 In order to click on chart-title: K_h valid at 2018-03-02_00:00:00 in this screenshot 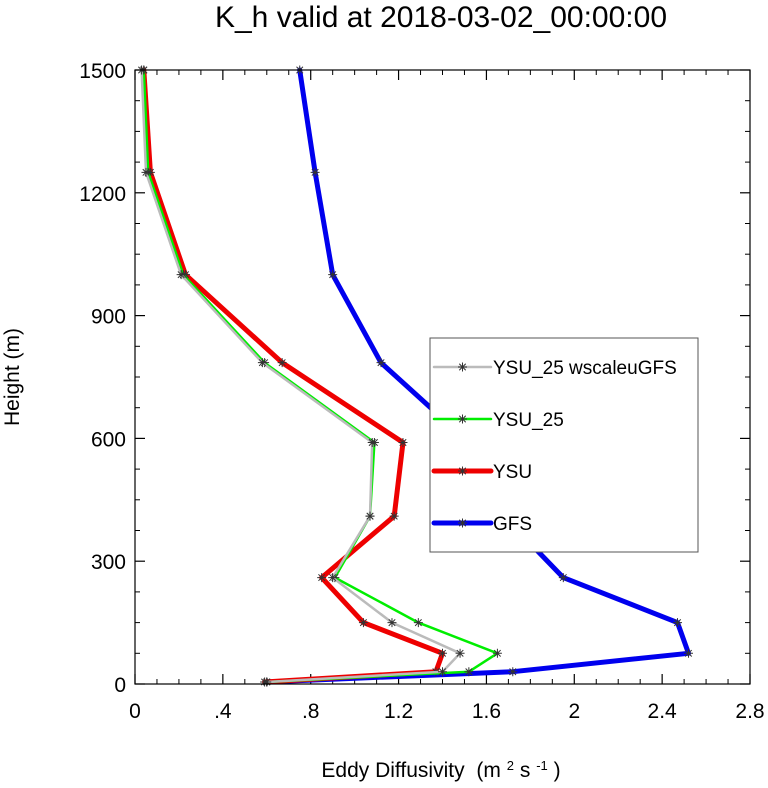, I will do `click(441, 17)`.